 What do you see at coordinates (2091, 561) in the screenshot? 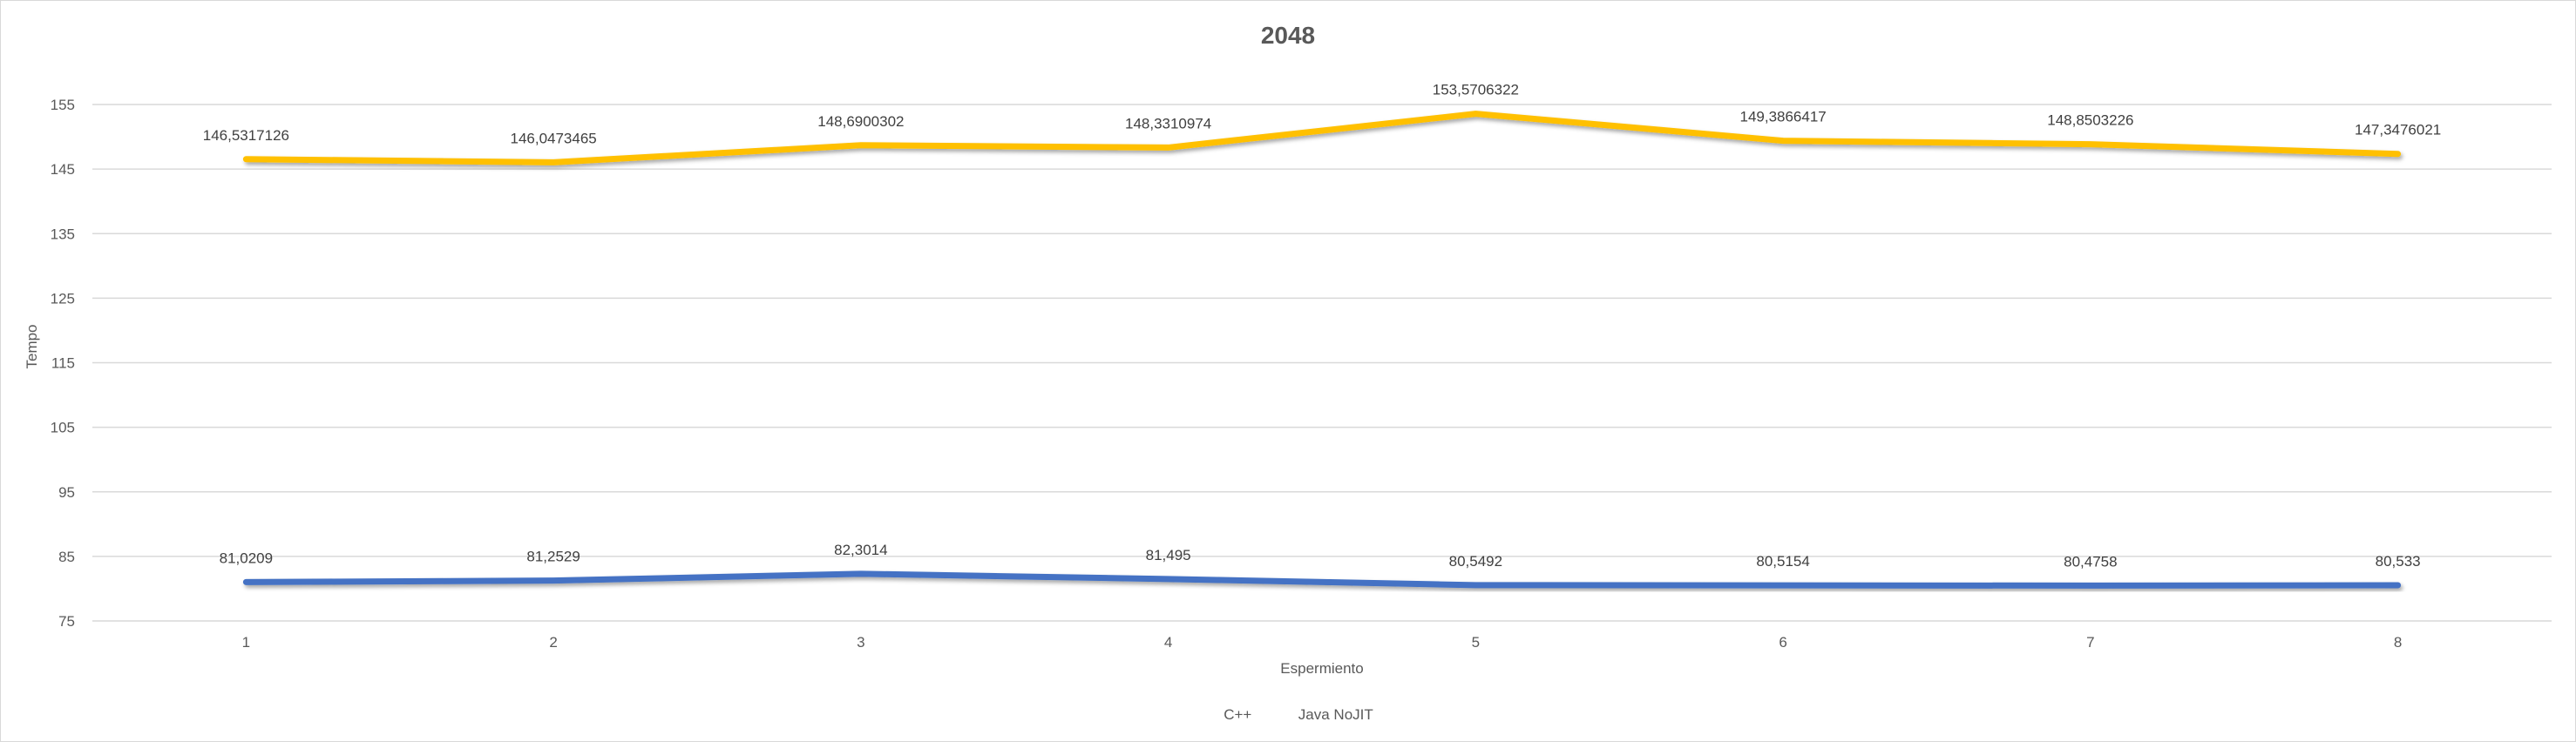
I see `data-label: 80,4758` at bounding box center [2091, 561].